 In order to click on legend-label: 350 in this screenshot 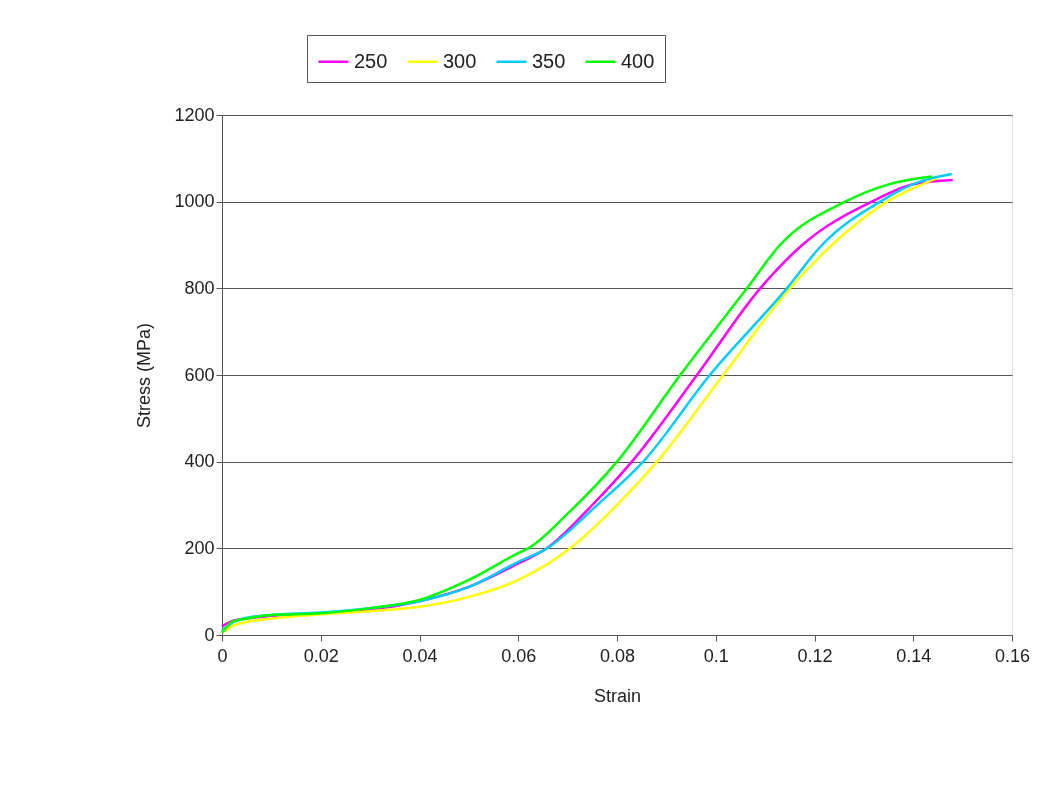, I will do `click(549, 60)`.